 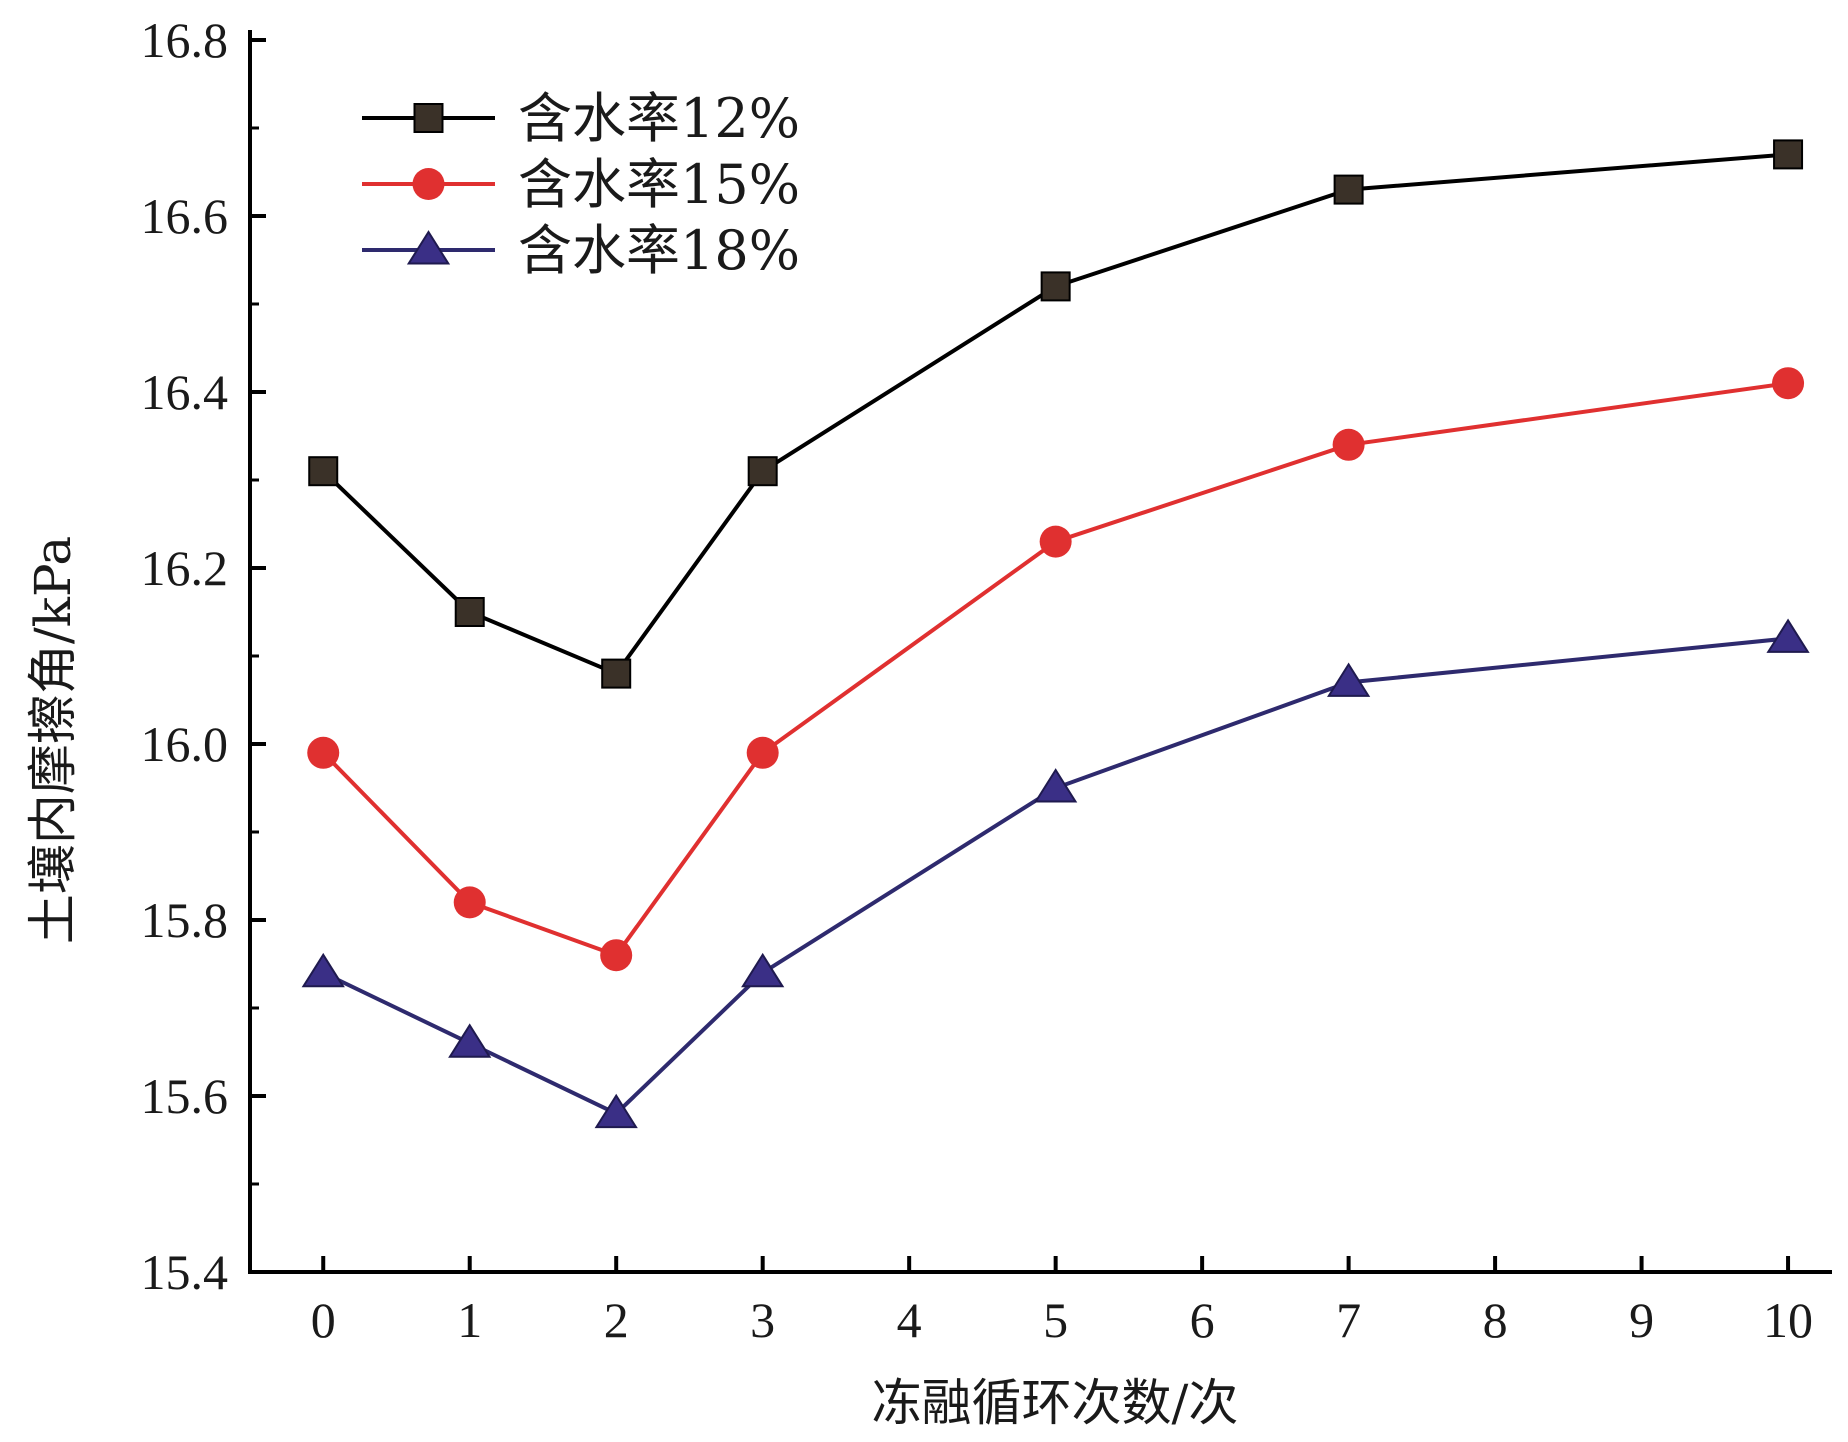 I want to click on x-tick-label: 9, so click(x=1641, y=1320).